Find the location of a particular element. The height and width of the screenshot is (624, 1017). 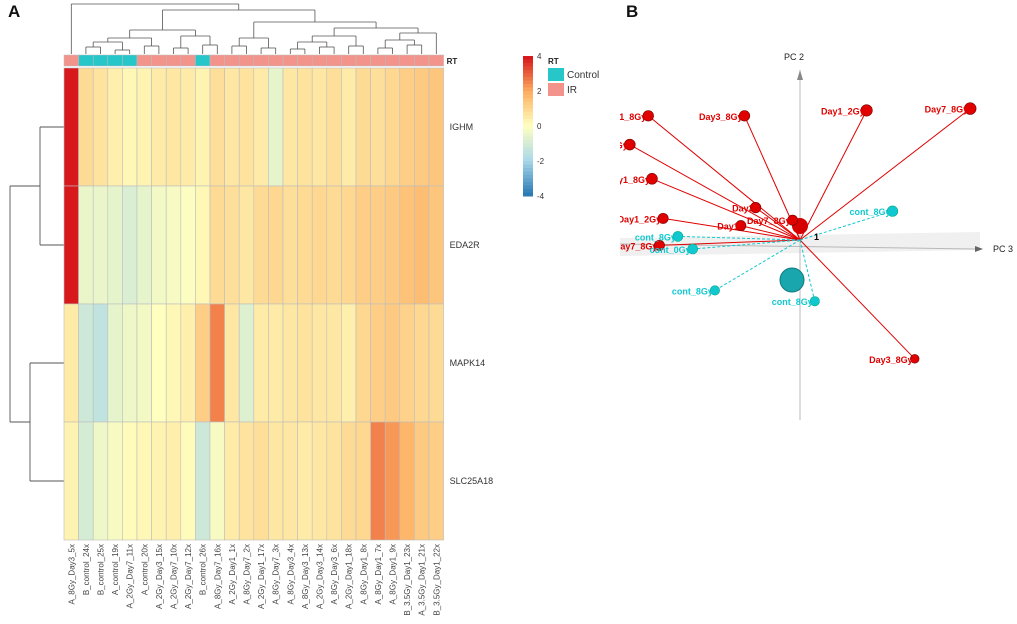

control-centroid is located at coordinates (792, 280).